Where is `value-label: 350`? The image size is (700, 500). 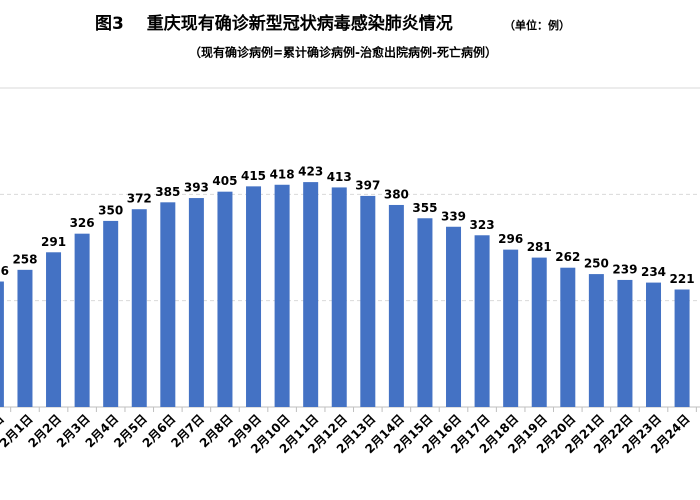 value-label: 350 is located at coordinates (110, 210).